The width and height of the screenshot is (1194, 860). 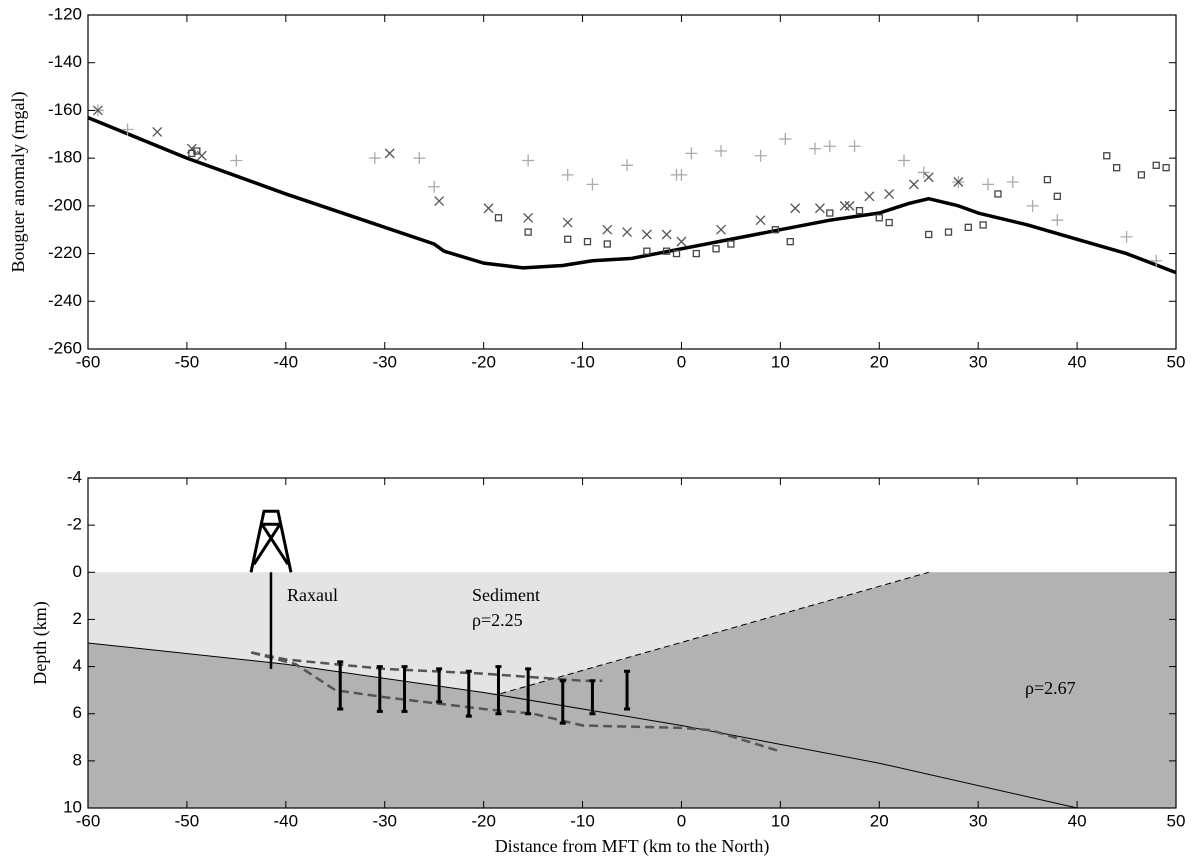 What do you see at coordinates (65, 157) in the screenshot?
I see `y-tick-label: -180` at bounding box center [65, 157].